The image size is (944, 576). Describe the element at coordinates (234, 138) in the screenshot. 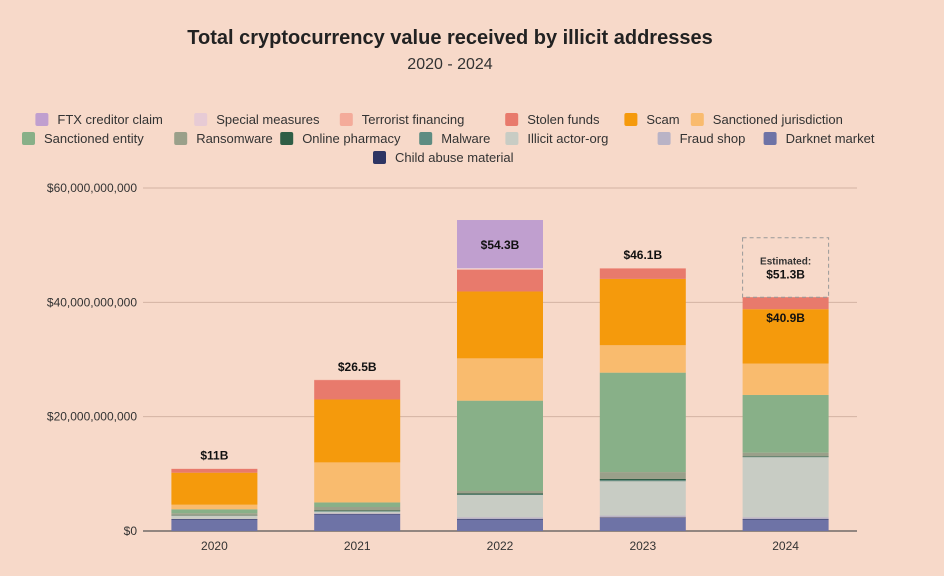

I see `legend-label: Ransomware` at that location.